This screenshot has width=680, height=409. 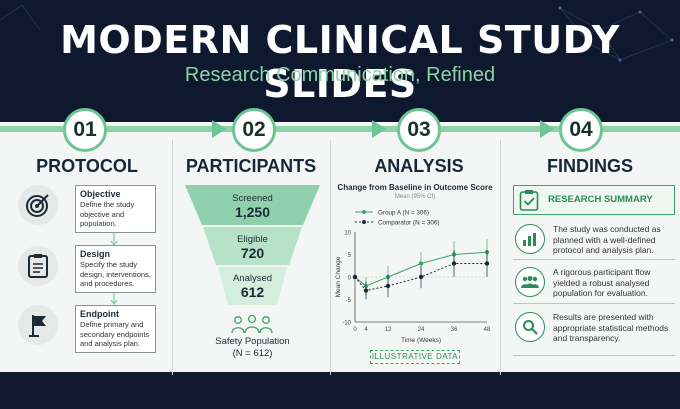 I want to click on funnel-stage-eligible: Eligible 720, so click(x=252, y=247).